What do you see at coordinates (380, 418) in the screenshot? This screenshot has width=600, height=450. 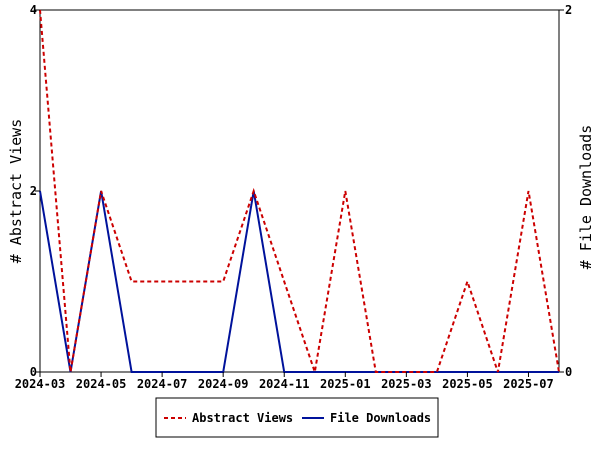 I see `legend-label-file-downloads: File Downloads` at bounding box center [380, 418].